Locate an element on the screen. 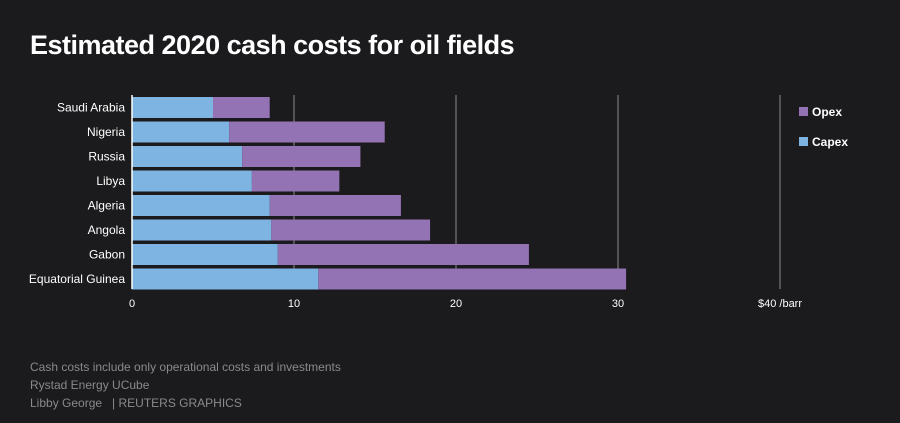  category-label-3: Libya is located at coordinates (110, 181).